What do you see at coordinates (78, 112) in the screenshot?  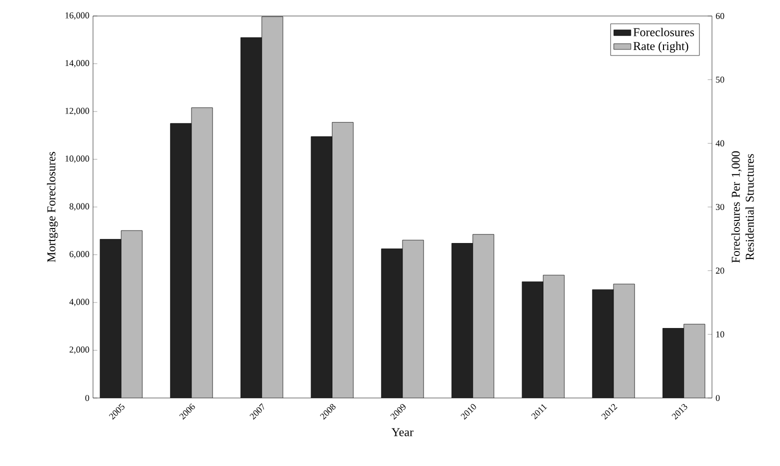 I see `y-tick-label: 12,000` at bounding box center [78, 112].